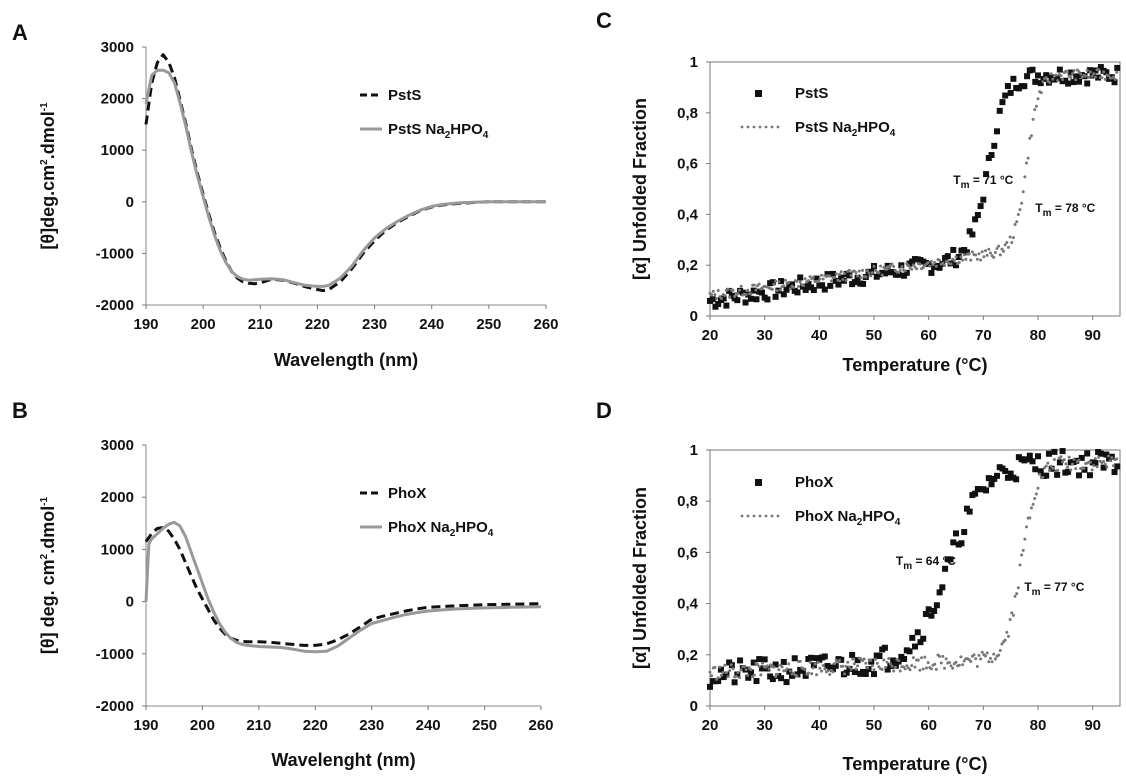 The height and width of the screenshot is (776, 1126). I want to click on x-tick-label: 90, so click(1092, 335).